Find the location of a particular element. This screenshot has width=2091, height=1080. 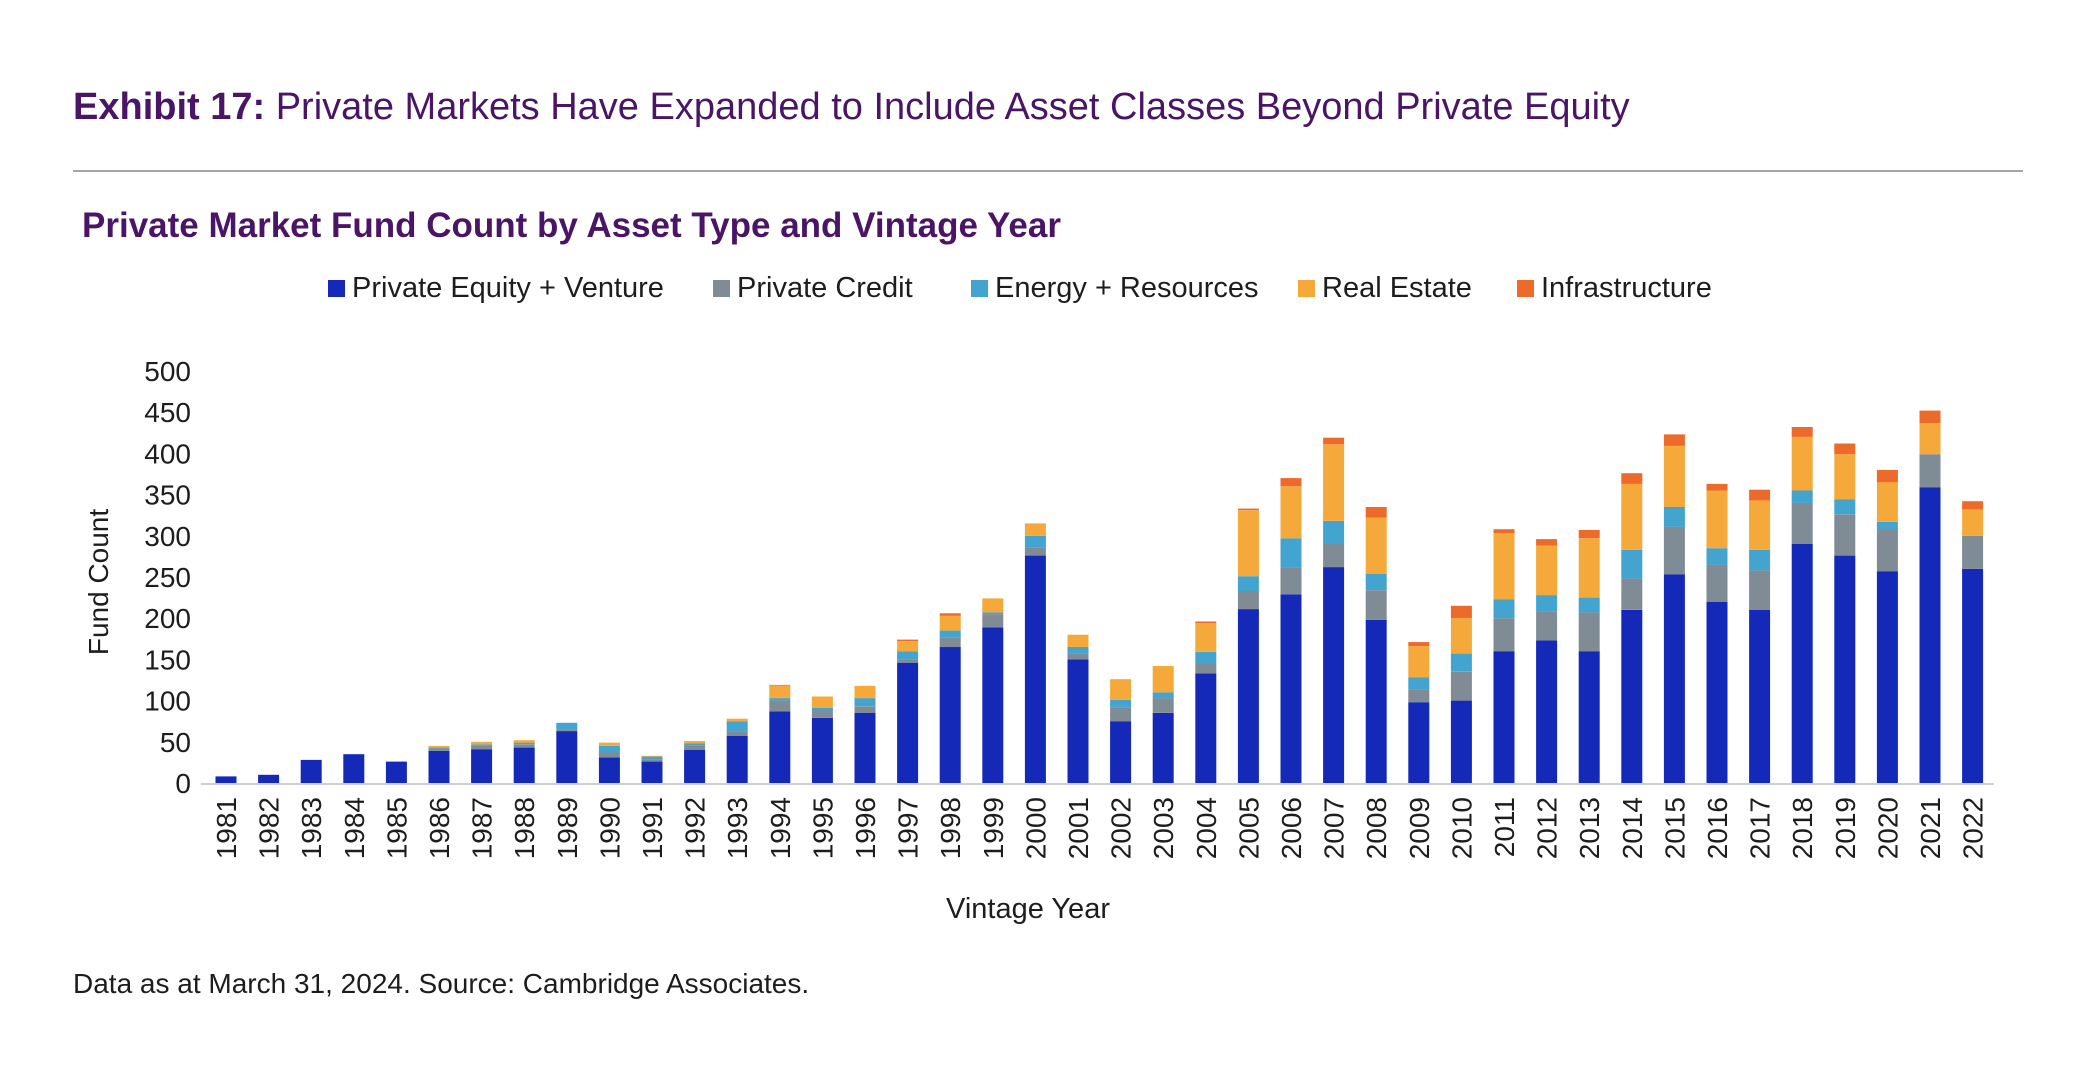

legend-label: Real Estate is located at coordinates (1397, 288).